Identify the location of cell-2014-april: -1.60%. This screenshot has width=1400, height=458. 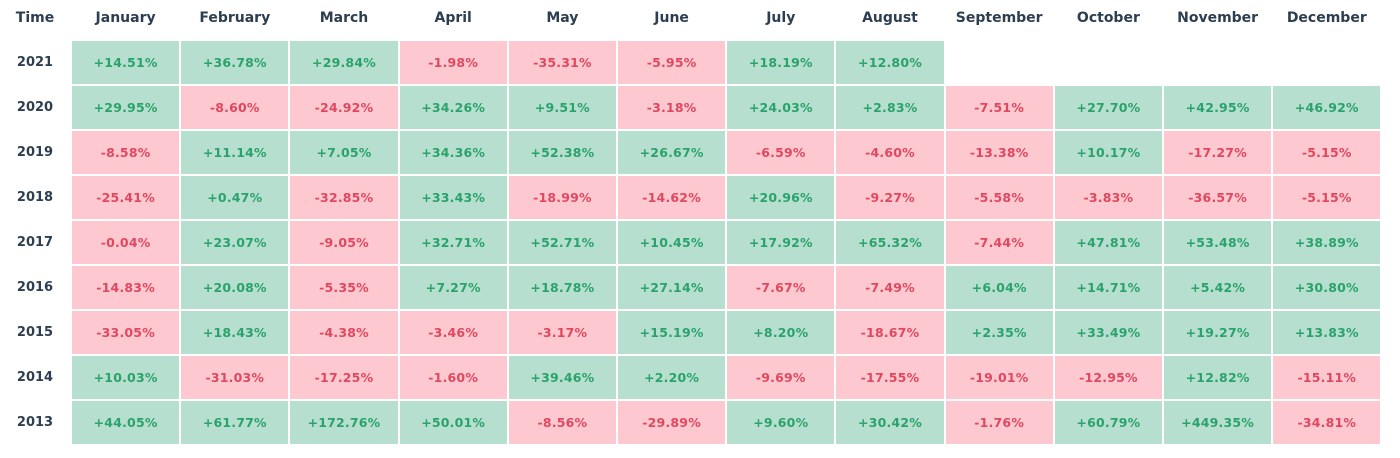
(453, 377).